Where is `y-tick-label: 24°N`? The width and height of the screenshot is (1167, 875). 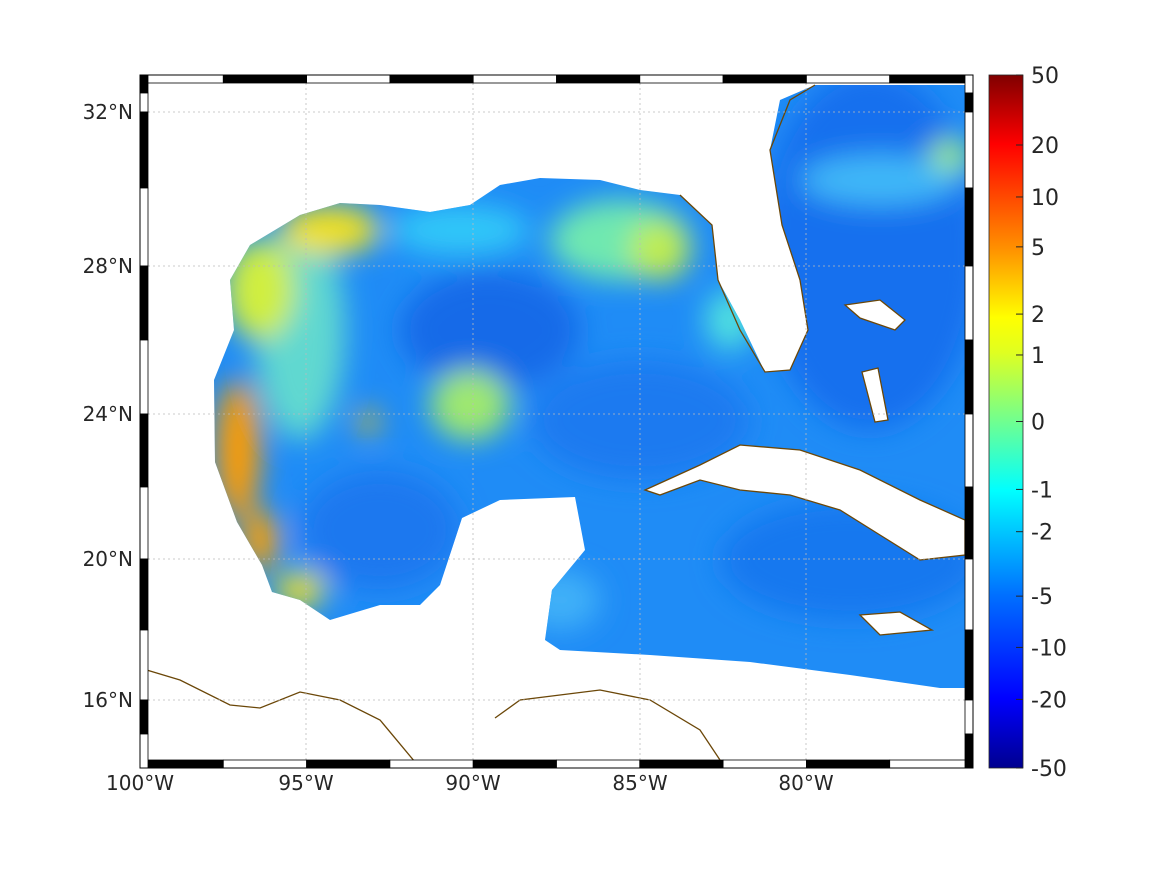 y-tick-label: 24°N is located at coordinates (108, 414).